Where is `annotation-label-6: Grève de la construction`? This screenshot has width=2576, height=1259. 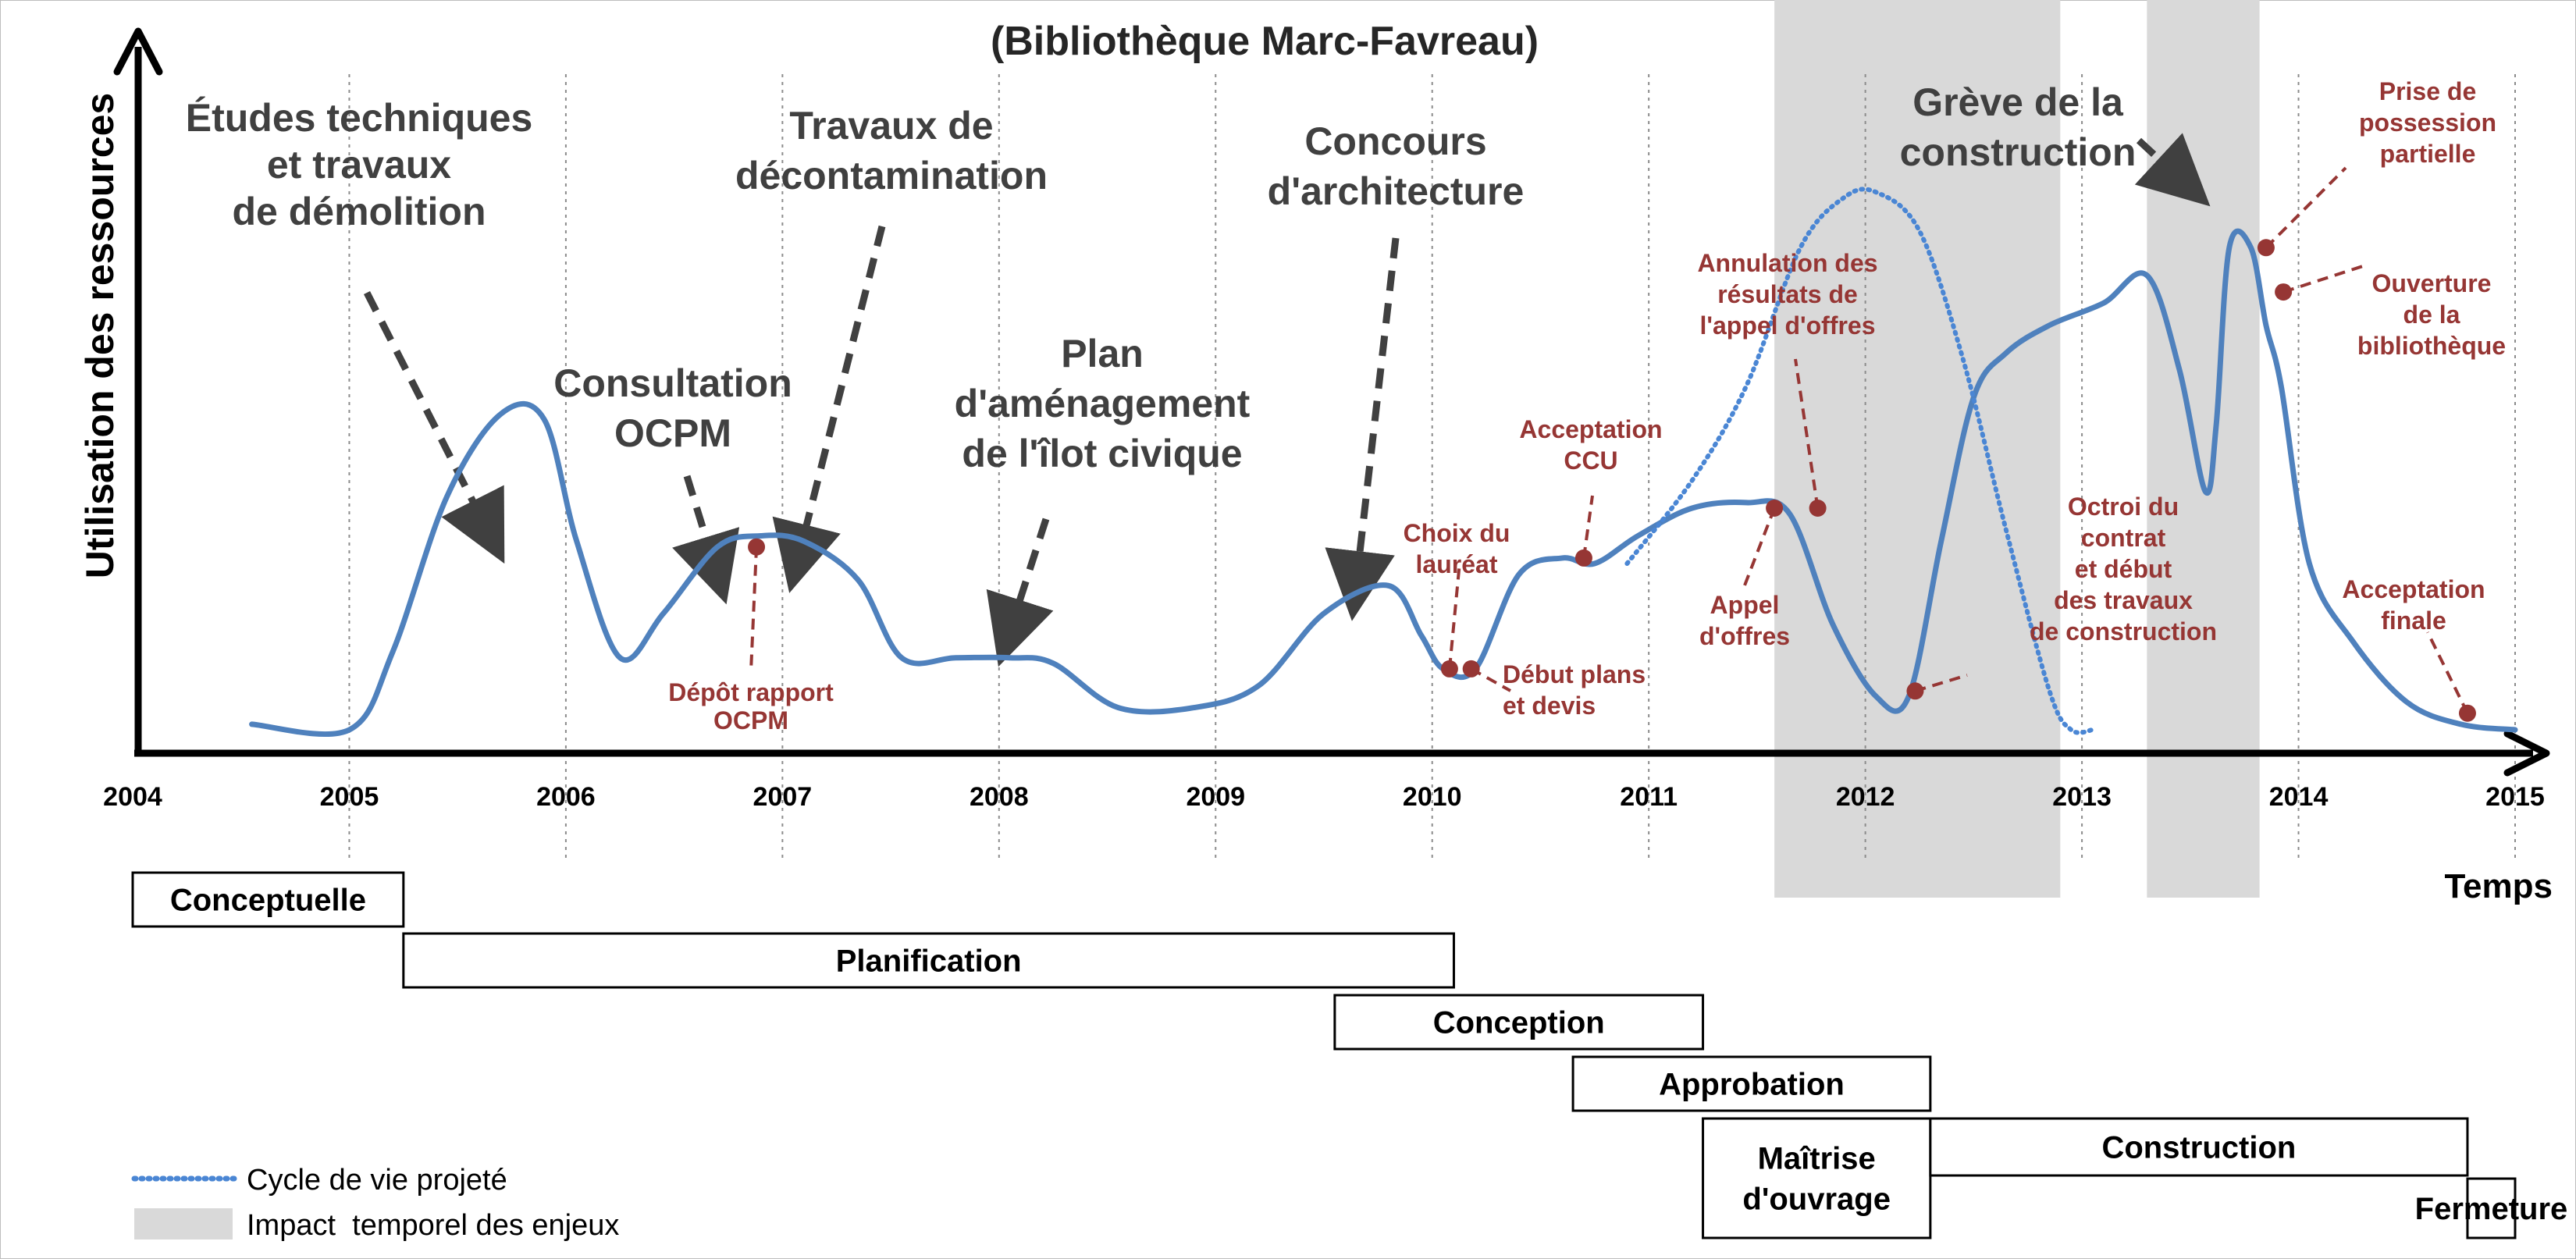 annotation-label-6: Grève de la construction is located at coordinates (2018, 127).